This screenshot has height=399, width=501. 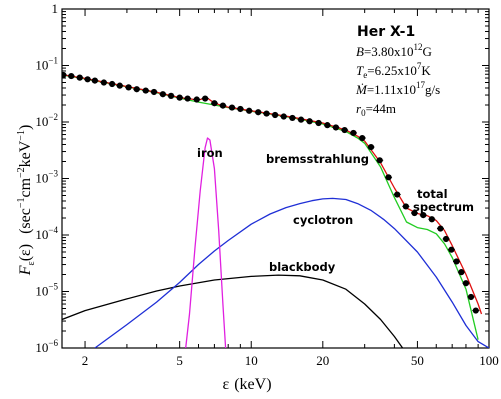 I want to click on label-iron: iron, so click(x=210, y=153).